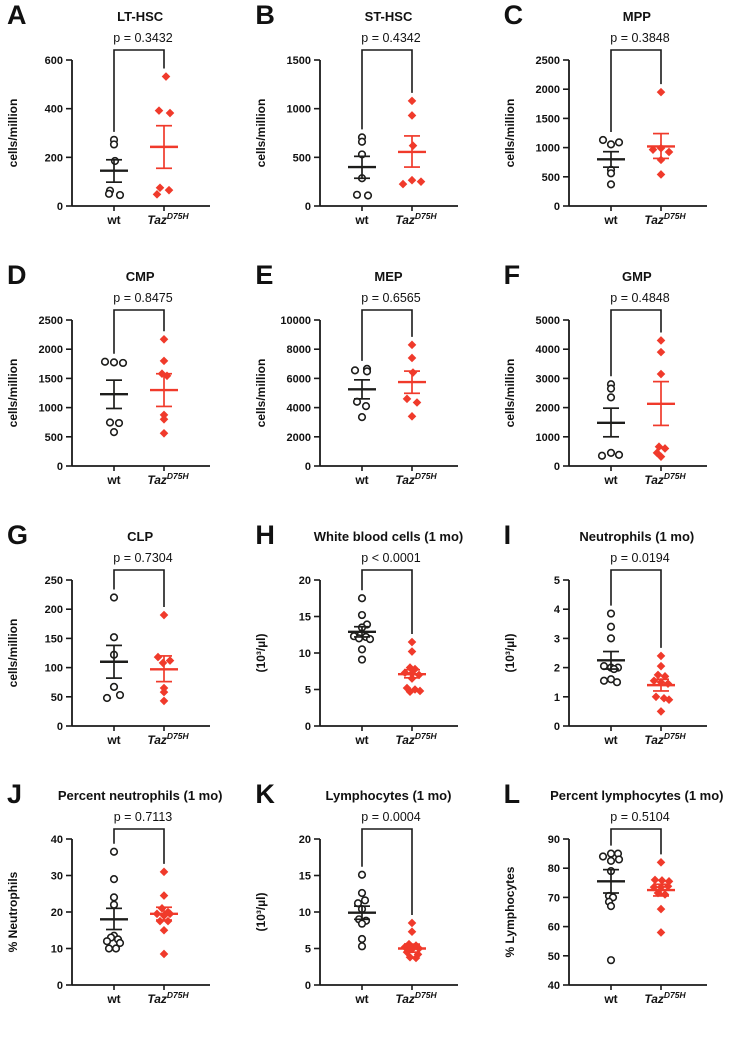 The height and width of the screenshot is (1039, 745). I want to click on y-tick-label: 4000, so click(299, 408).